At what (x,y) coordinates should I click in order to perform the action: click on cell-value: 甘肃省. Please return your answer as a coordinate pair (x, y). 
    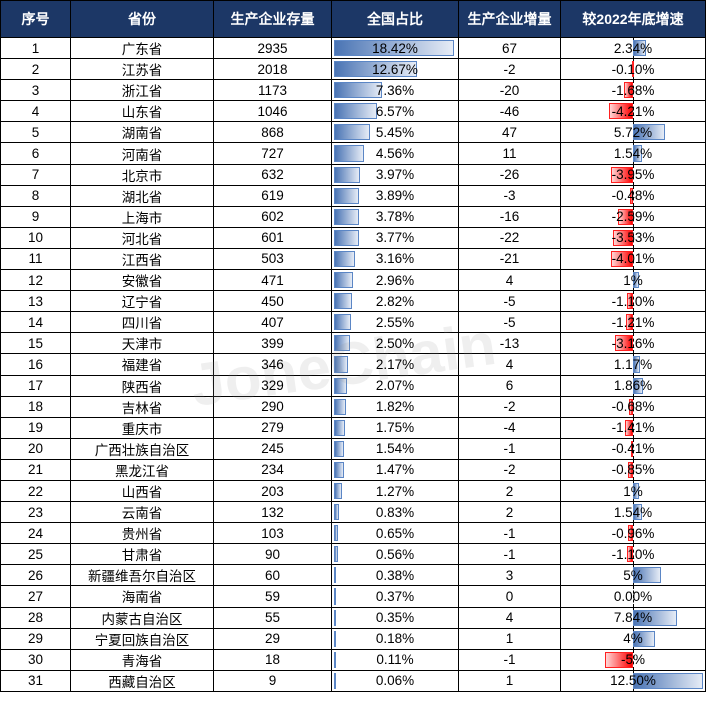
    Looking at the image, I should click on (142, 556).